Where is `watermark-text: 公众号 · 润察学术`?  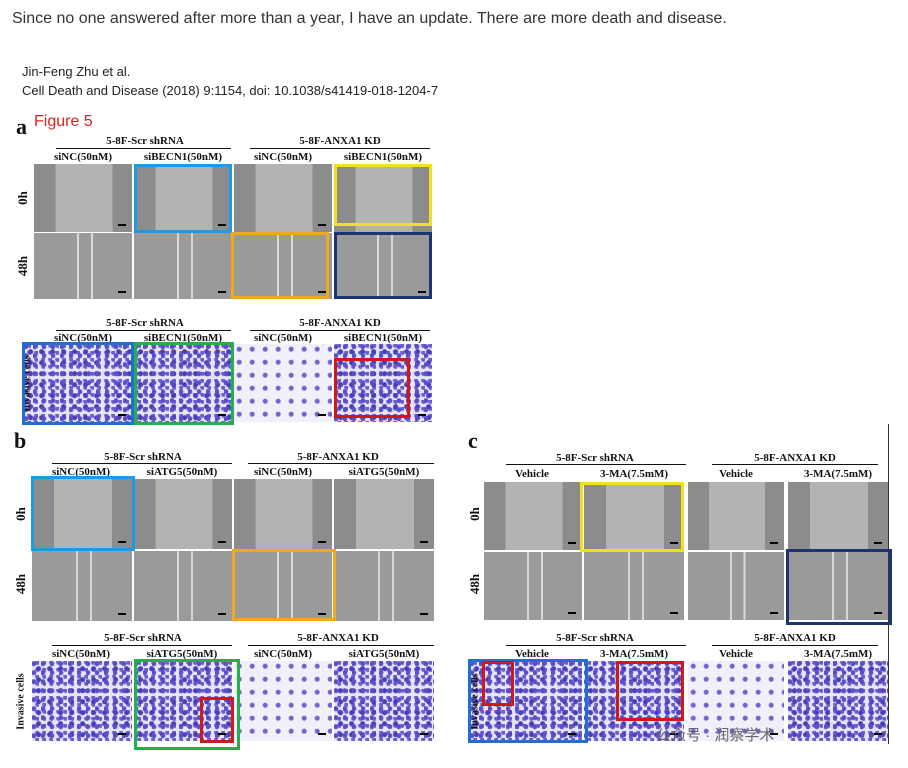
watermark-text: 公众号 · 润察学术 is located at coordinates (715, 735).